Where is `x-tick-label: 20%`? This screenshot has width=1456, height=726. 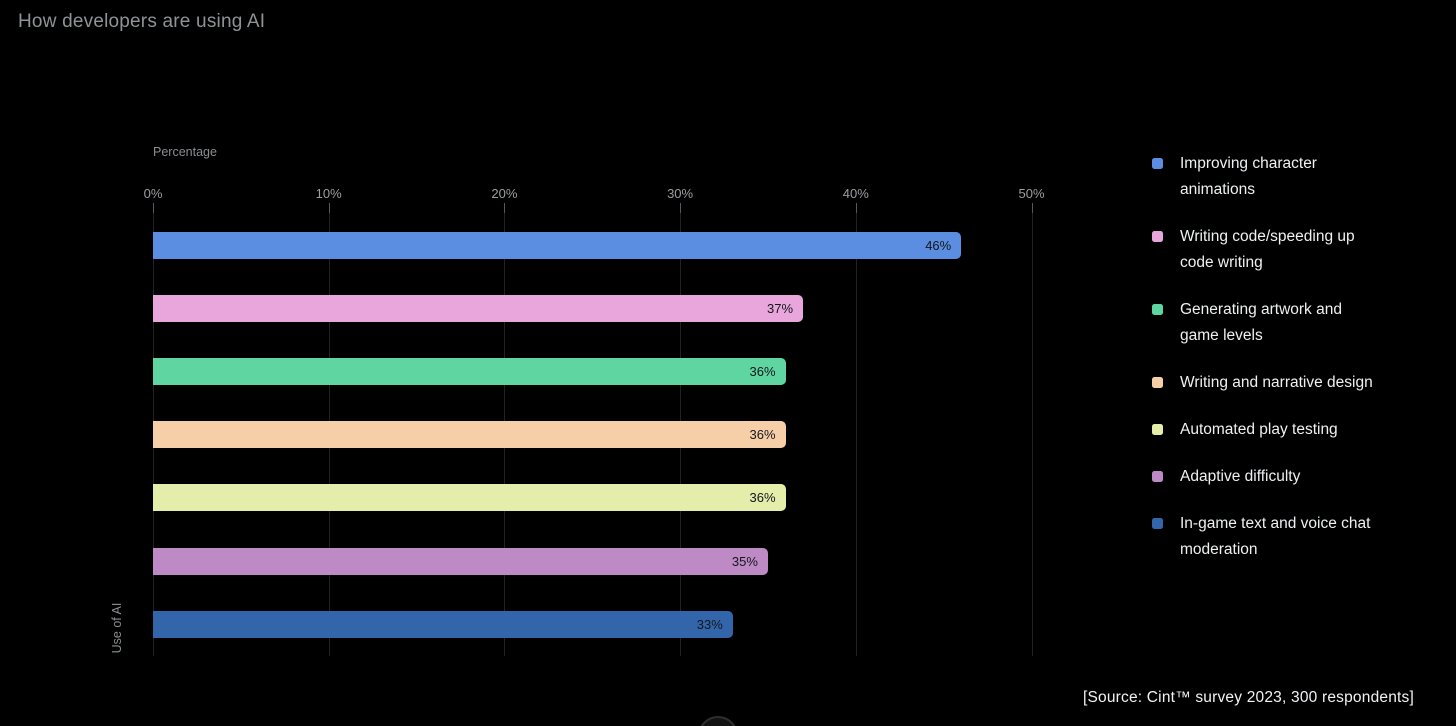 x-tick-label: 20% is located at coordinates (504, 193).